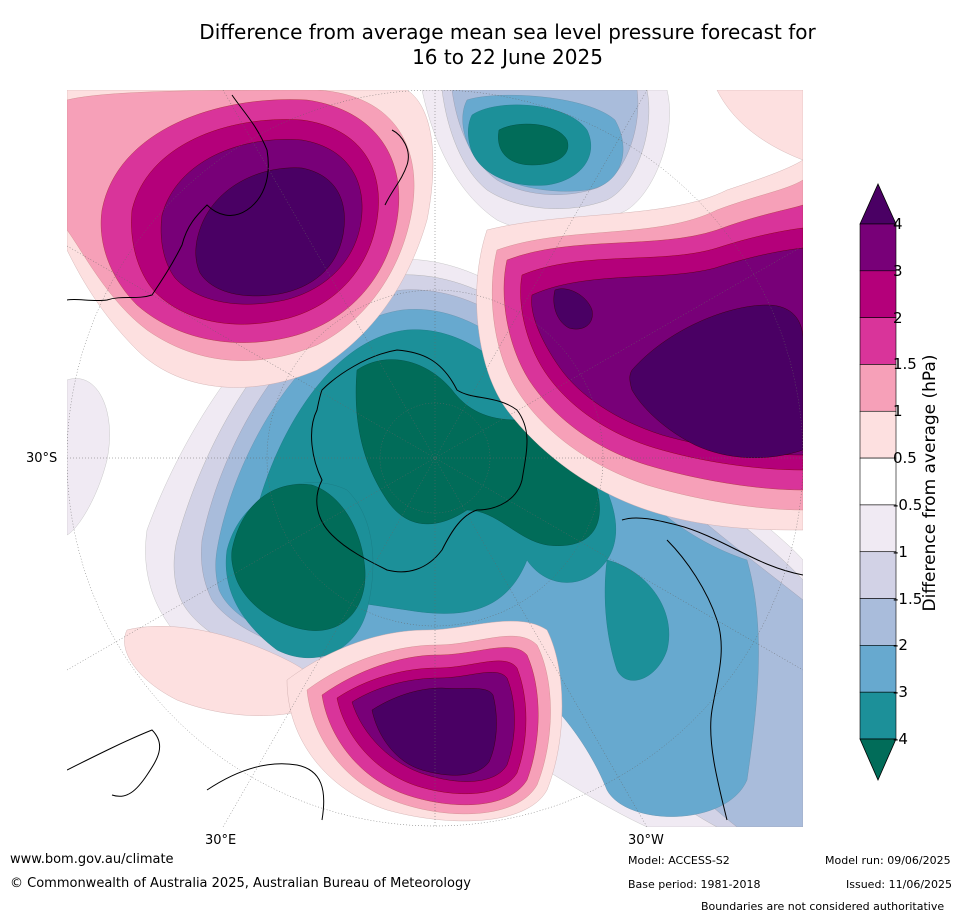  I want to click on footer-model-run: Model run: 09/06/2025, so click(888, 860).